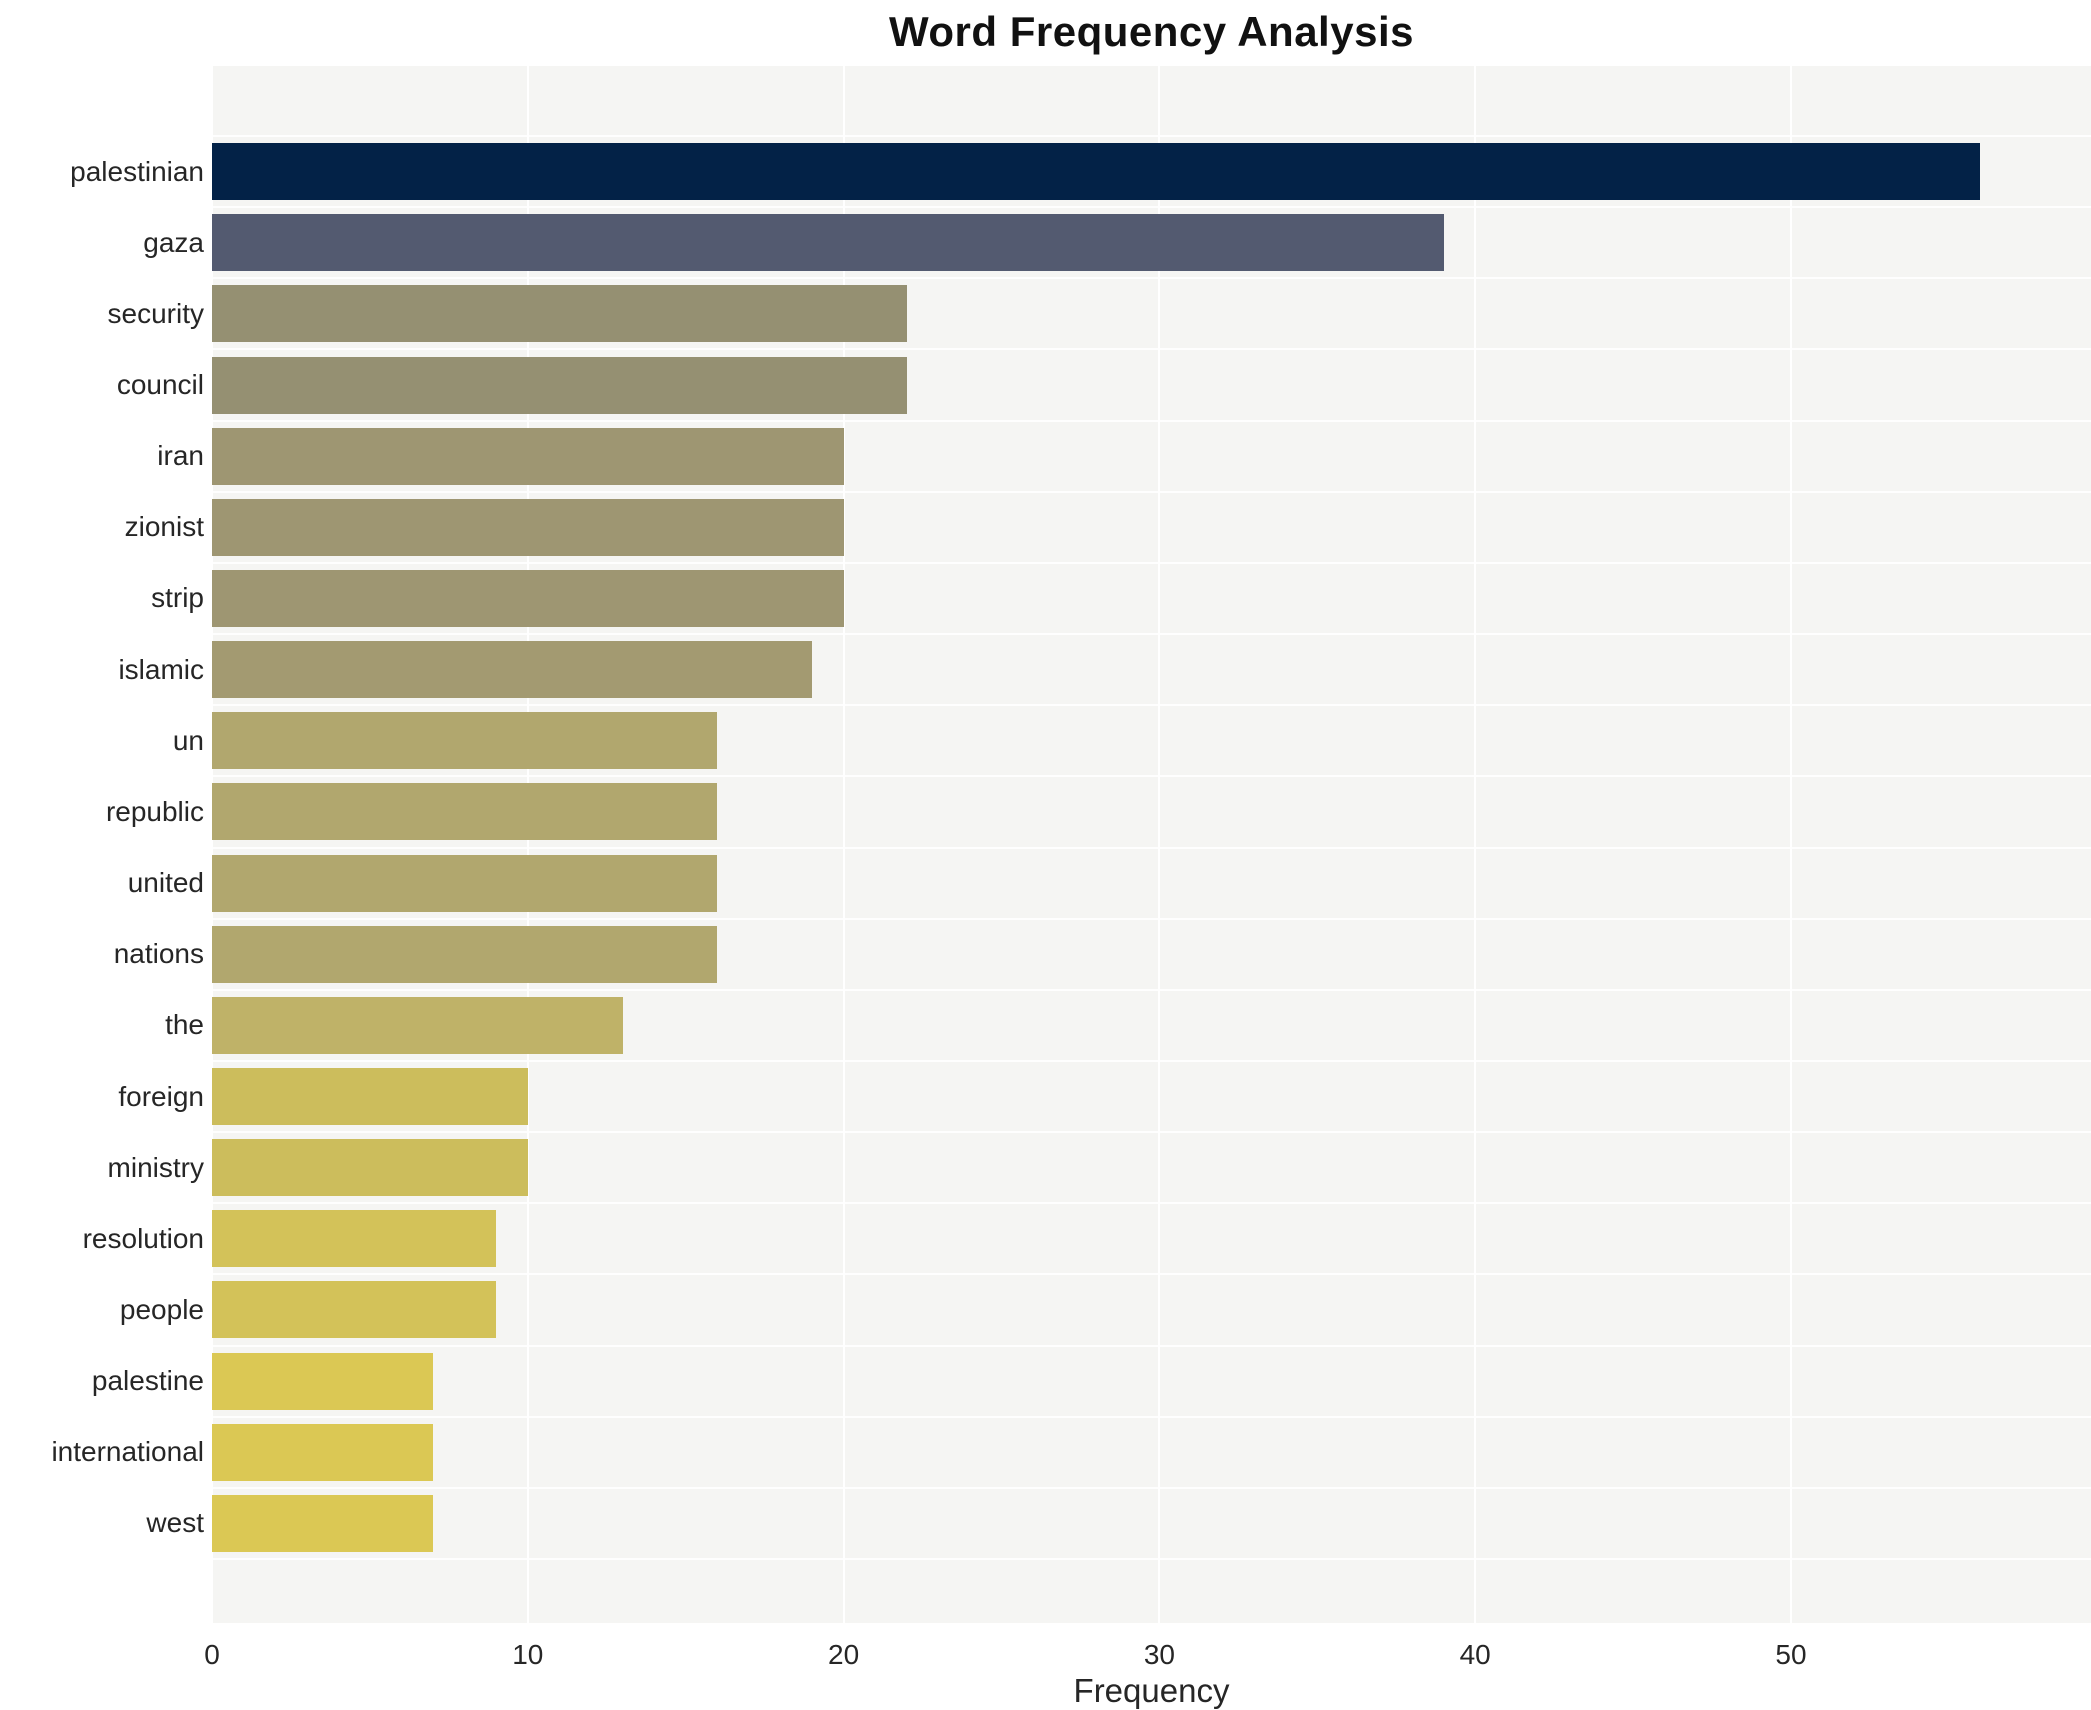  I want to click on x-tick-0: 0, so click(212, 1654).